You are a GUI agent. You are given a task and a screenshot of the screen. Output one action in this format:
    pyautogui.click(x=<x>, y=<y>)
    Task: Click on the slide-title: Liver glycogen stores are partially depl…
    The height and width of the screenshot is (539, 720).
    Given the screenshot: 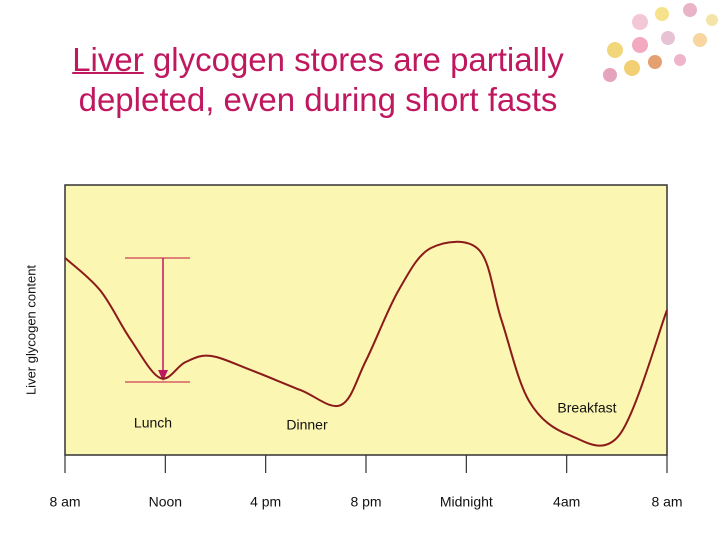 What is the action you would take?
    pyautogui.click(x=318, y=80)
    